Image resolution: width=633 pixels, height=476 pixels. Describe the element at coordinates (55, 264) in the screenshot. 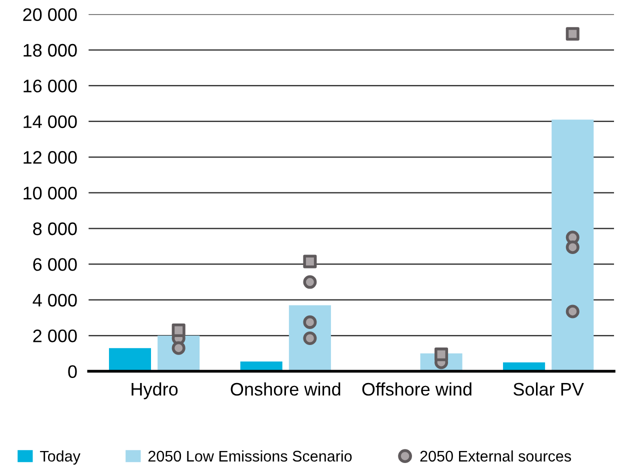

I see `y-tick-label: 6 000` at that location.